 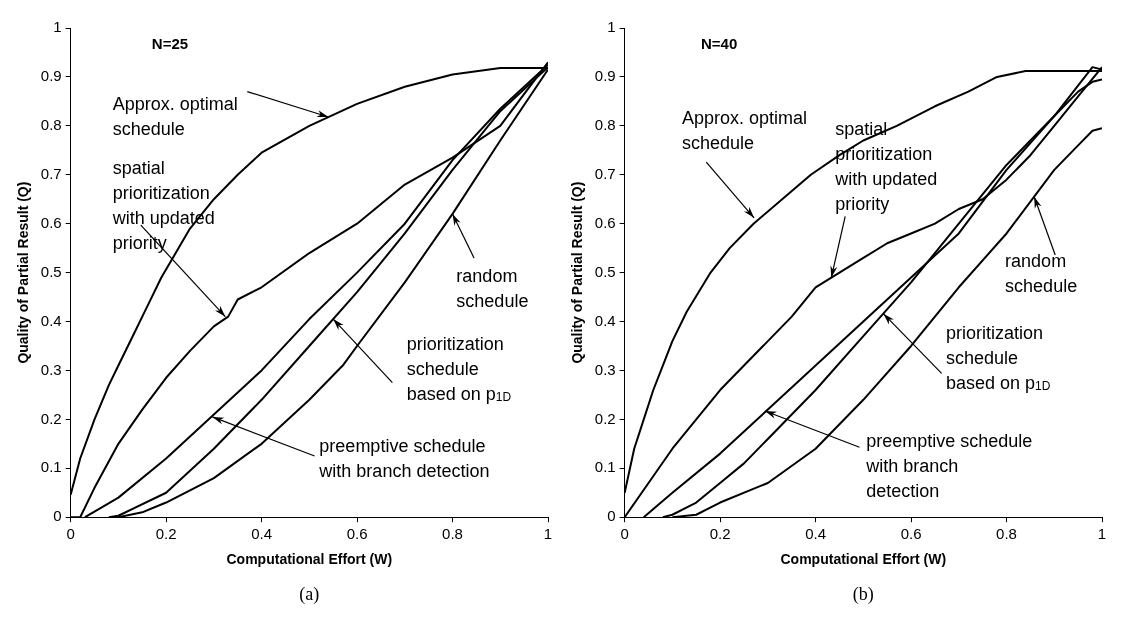 I want to click on text: (b), so click(x=863, y=594).